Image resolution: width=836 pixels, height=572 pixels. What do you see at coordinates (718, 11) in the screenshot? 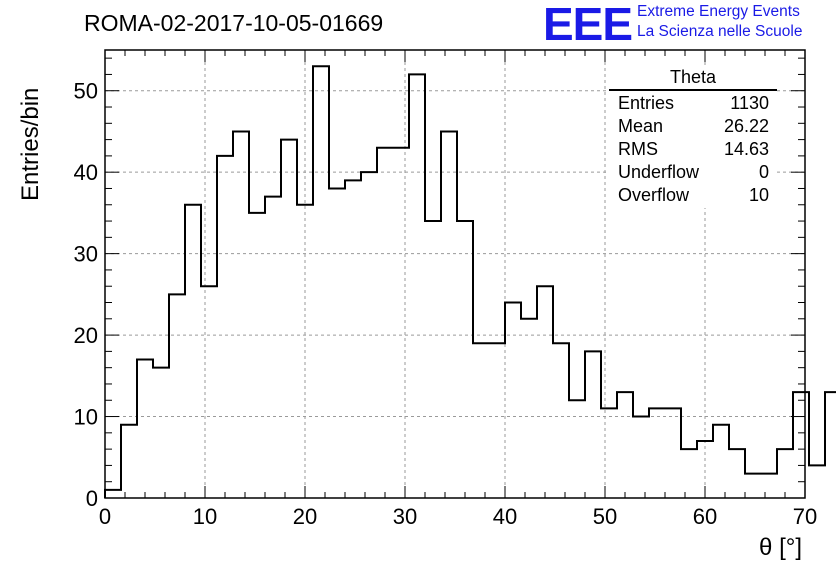
I see `eee-caption-line1: Extreme Energy Events` at bounding box center [718, 11].